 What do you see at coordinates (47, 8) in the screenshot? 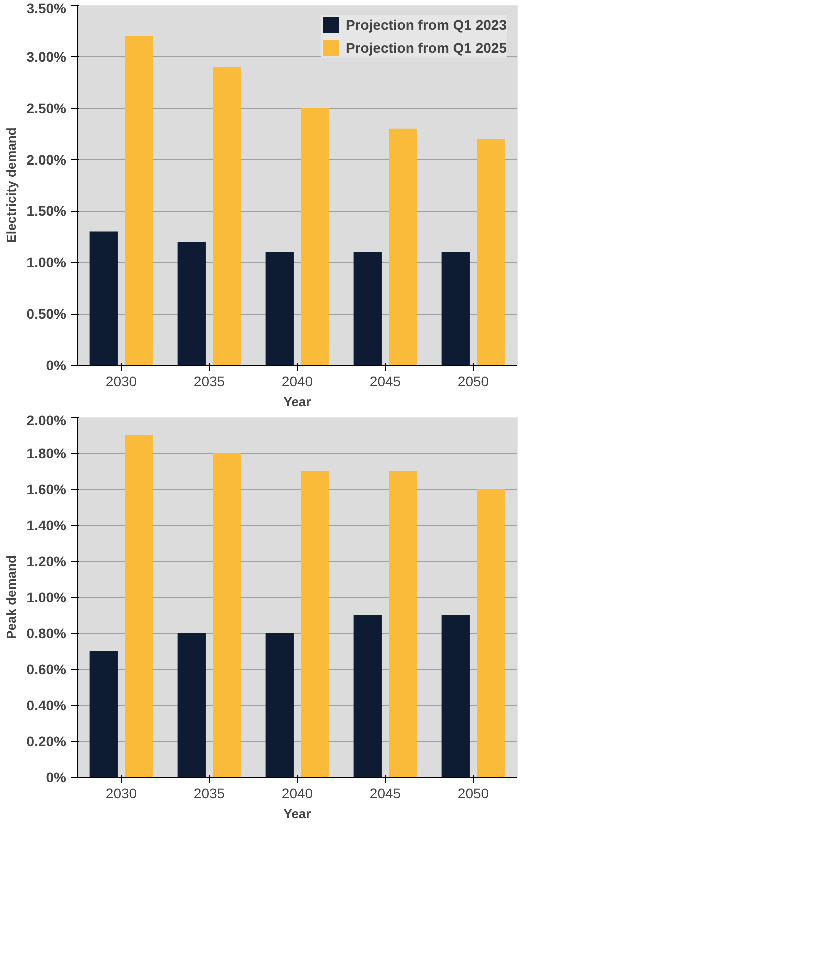
I see `y-tick-label: 3.50%` at bounding box center [47, 8].